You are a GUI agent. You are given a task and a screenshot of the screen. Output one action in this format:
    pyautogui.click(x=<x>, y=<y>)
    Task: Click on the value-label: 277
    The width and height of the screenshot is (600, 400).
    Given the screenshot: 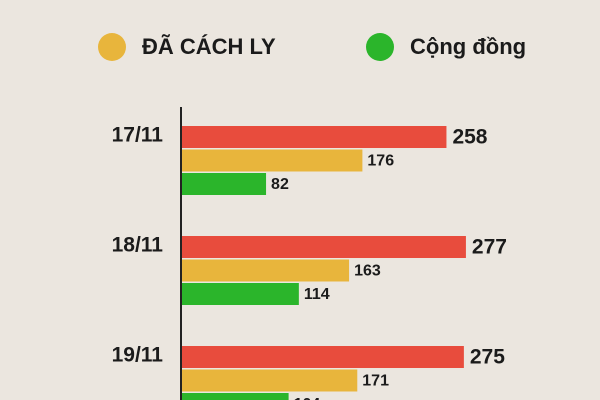 What is the action you would take?
    pyautogui.click(x=489, y=247)
    